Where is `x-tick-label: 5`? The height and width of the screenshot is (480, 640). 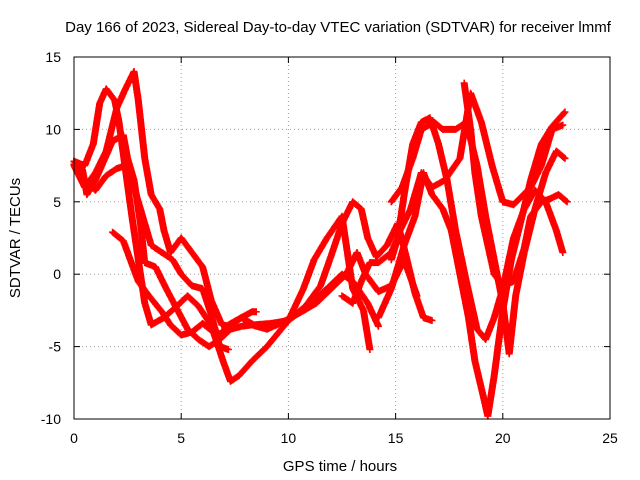 x-tick-label: 5 is located at coordinates (181, 438).